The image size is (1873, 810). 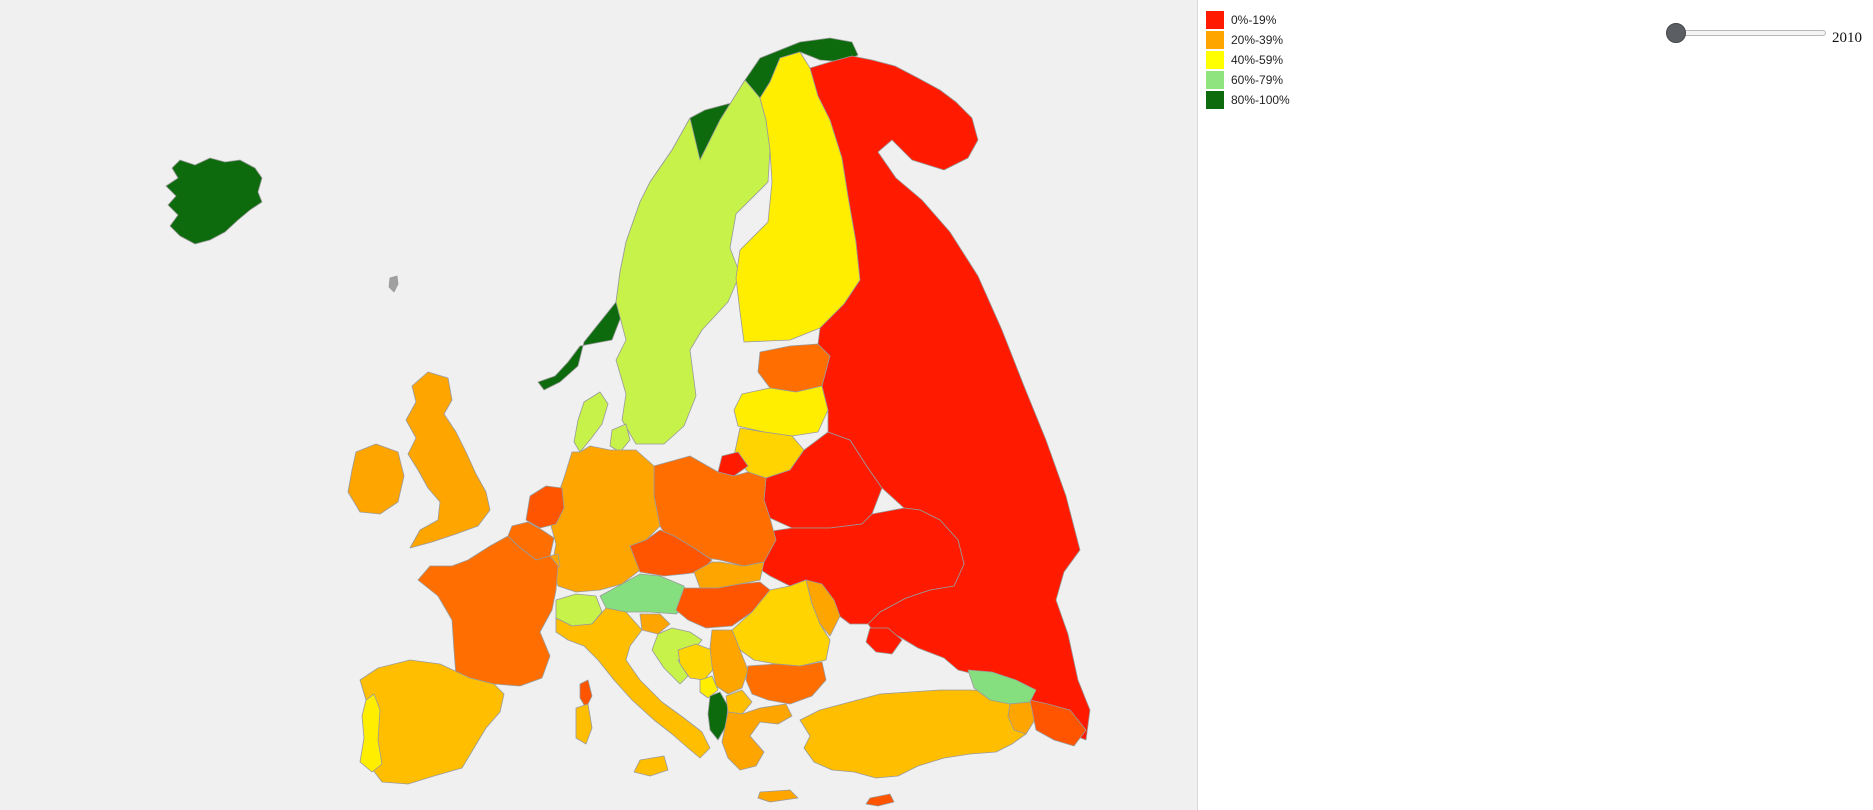 What do you see at coordinates (620, 438) in the screenshot?
I see `country-denmark-zealand` at bounding box center [620, 438].